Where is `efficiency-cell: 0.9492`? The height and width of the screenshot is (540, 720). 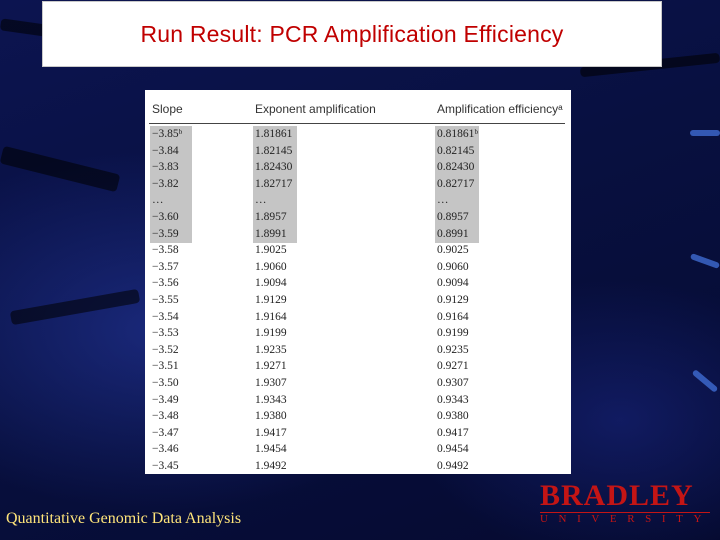
efficiency-cell: 0.9492 is located at coordinates (453, 465).